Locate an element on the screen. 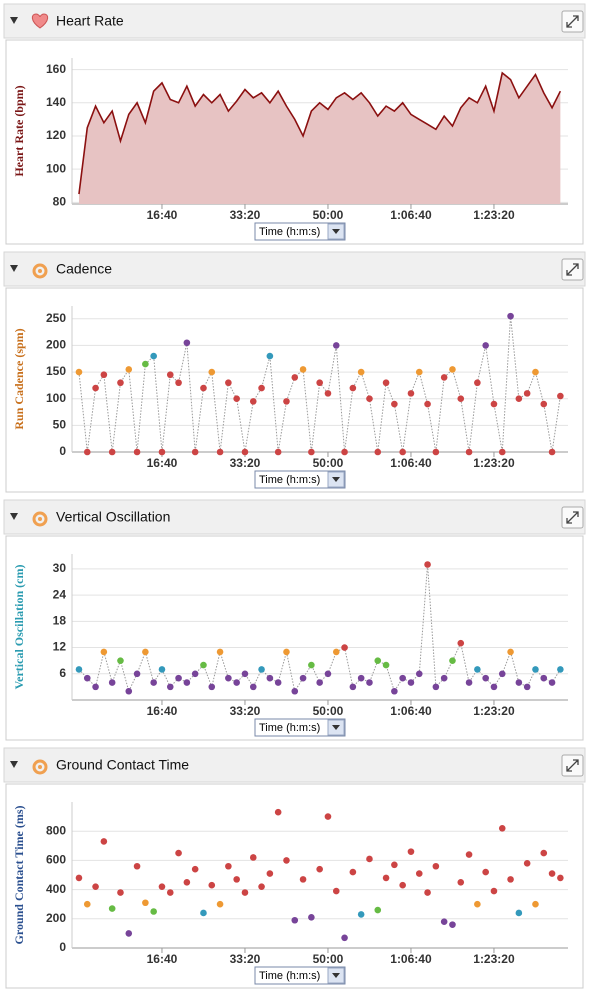 This screenshot has width=589, height=992. y-axis-label: Vertical Oscillation (cm) is located at coordinates (19, 627).